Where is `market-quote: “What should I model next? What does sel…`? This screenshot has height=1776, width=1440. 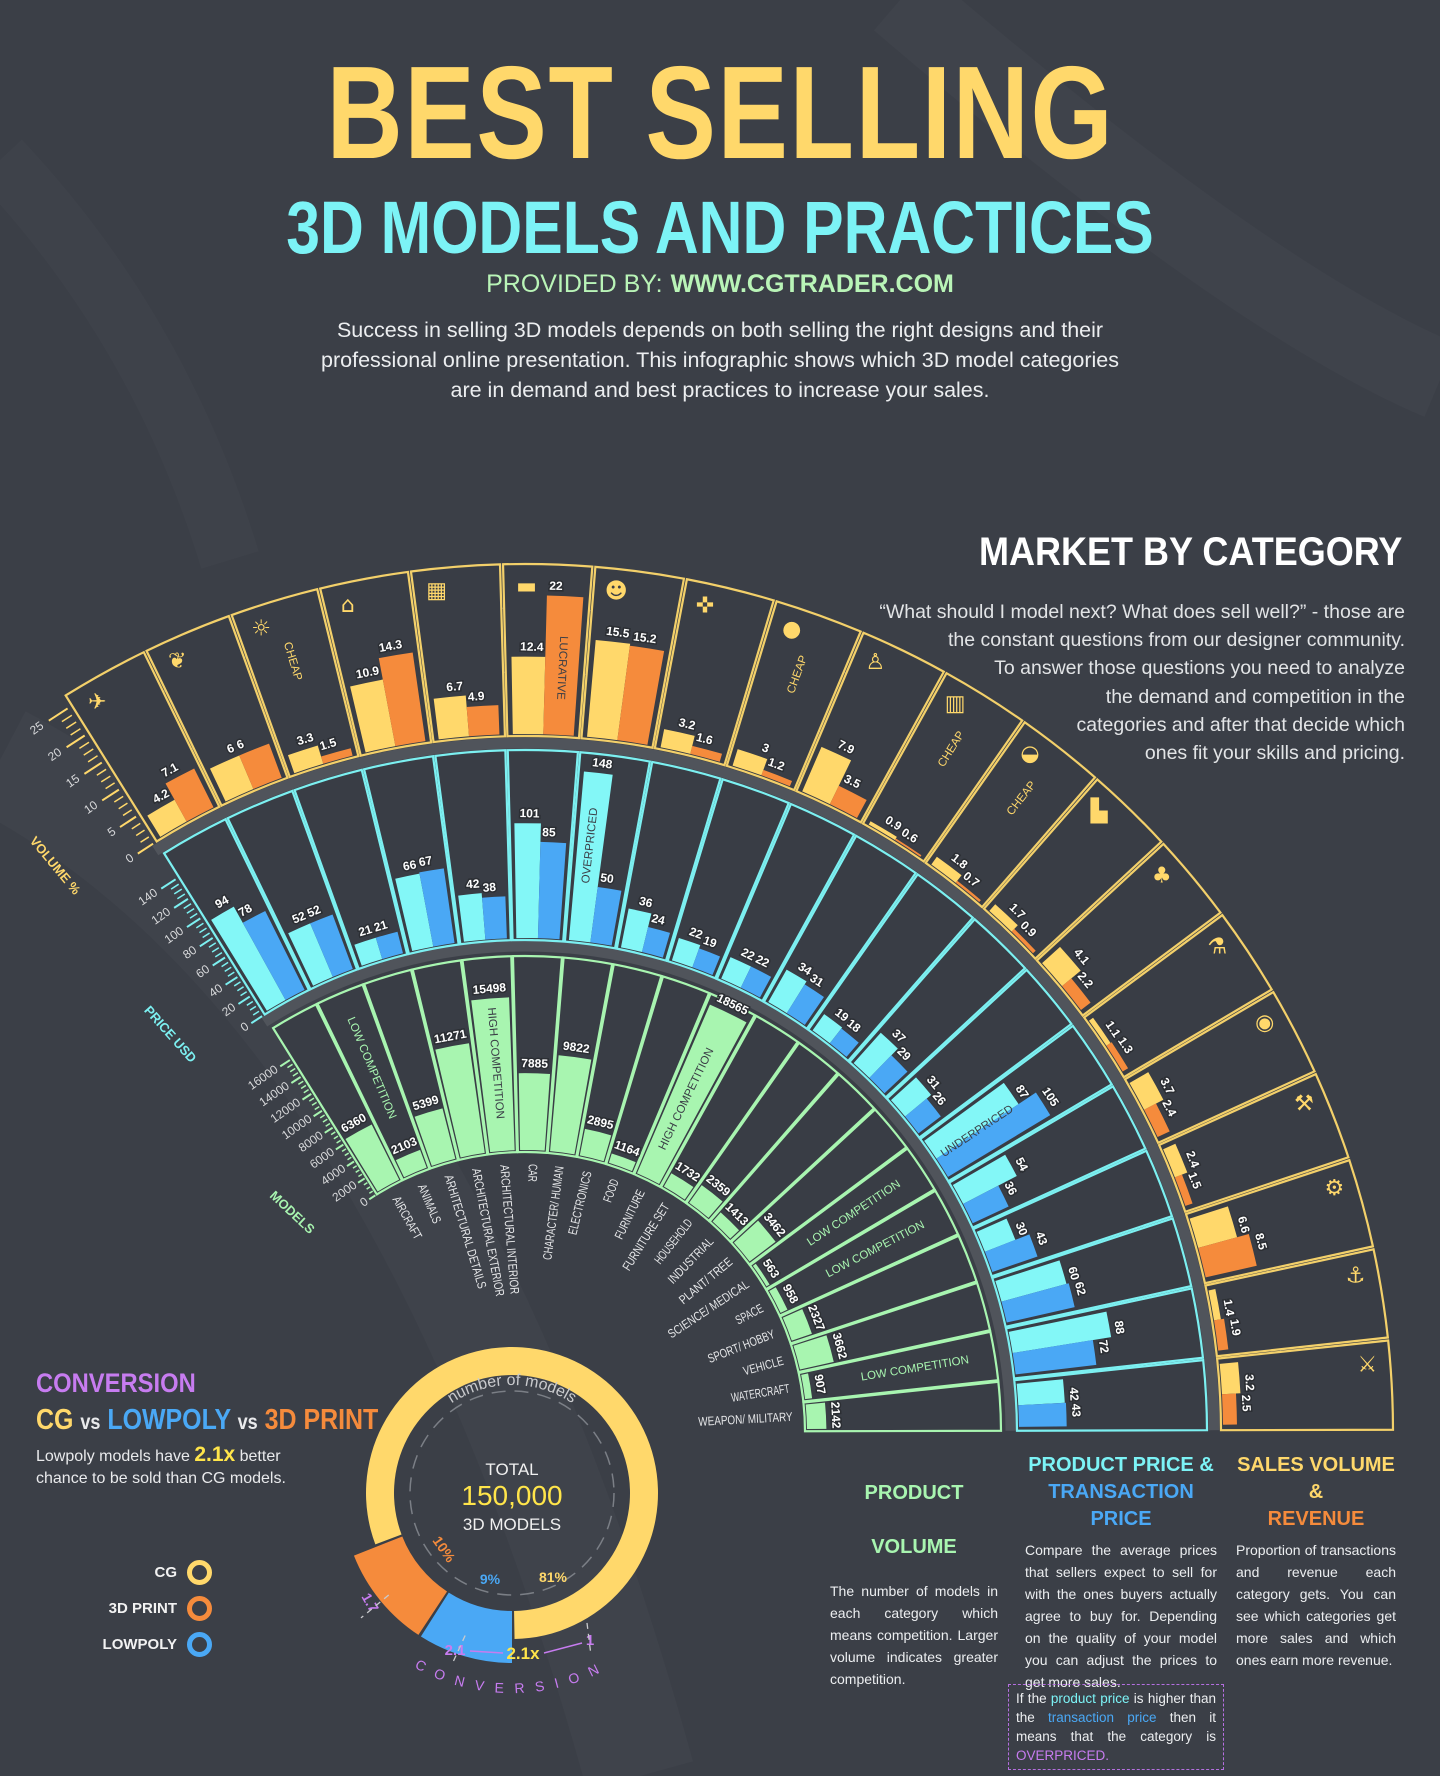
market-quote: “What should I model next? What does sel… is located at coordinates (1142, 682).